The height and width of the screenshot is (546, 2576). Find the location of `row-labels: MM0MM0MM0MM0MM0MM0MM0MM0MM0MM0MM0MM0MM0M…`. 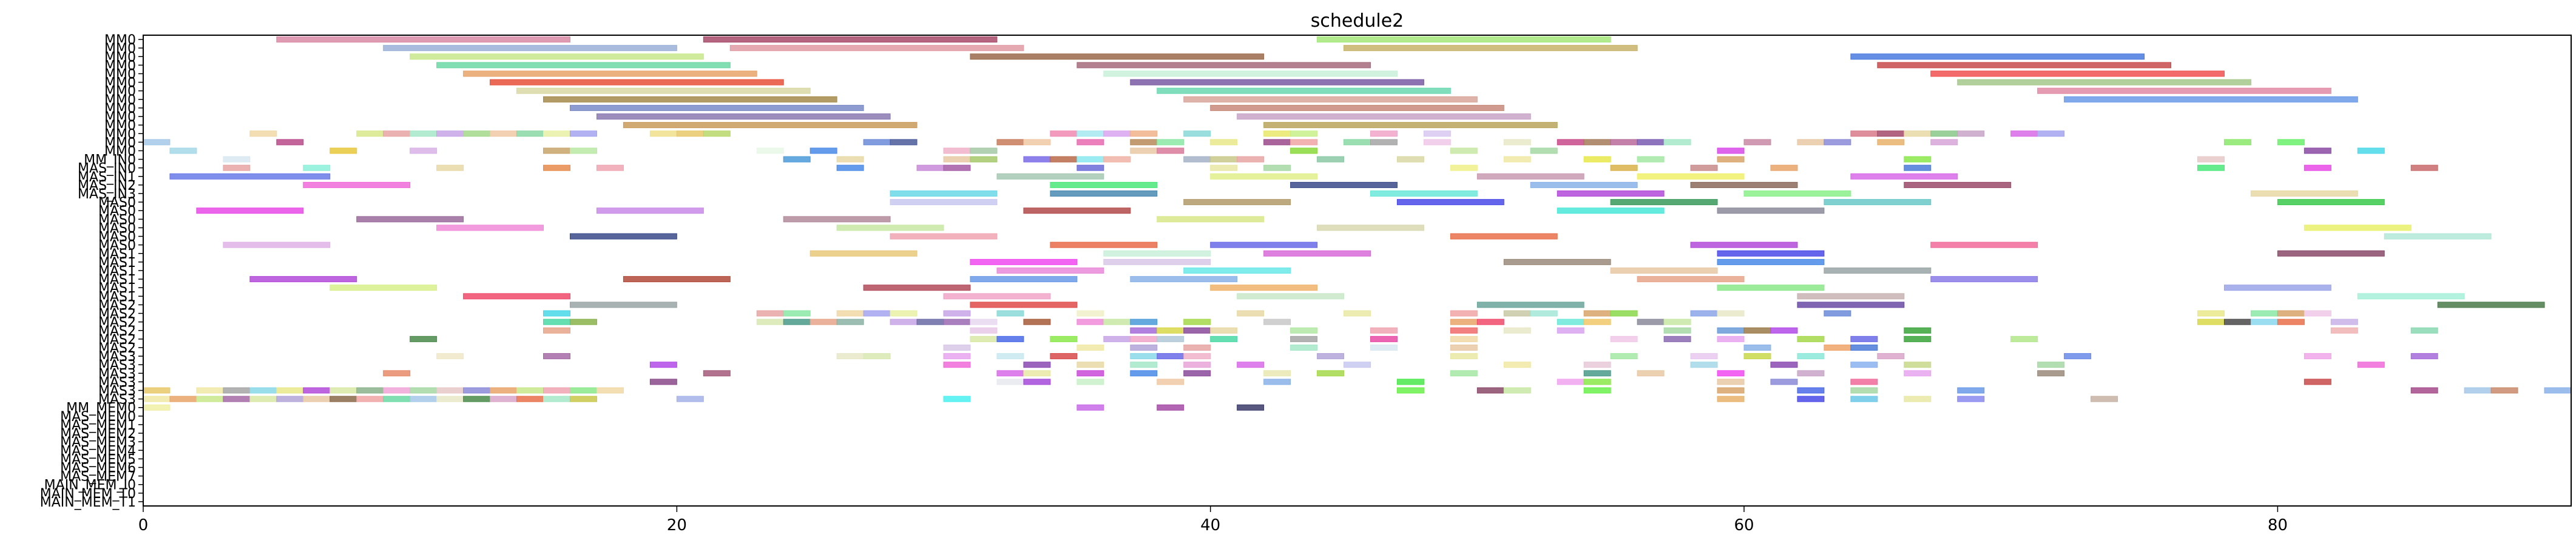

row-labels: MM0MM0MM0MM0MM0MM0MM0MM0MM0MM0MM0MM0MM0M… is located at coordinates (91, 271).